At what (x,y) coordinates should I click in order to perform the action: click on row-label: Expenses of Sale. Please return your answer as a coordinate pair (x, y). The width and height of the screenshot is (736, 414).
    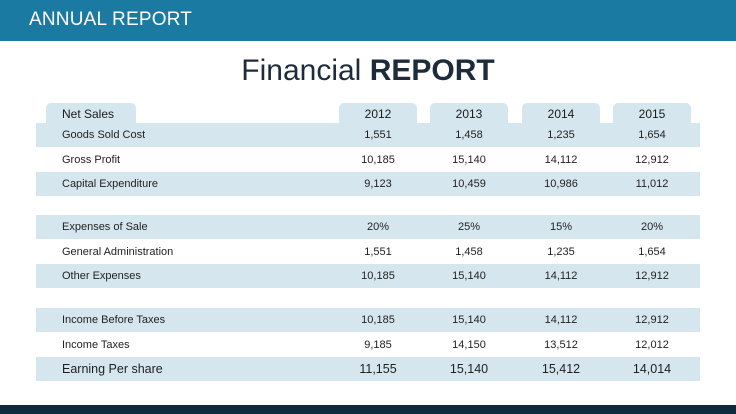
    Looking at the image, I should click on (105, 227).